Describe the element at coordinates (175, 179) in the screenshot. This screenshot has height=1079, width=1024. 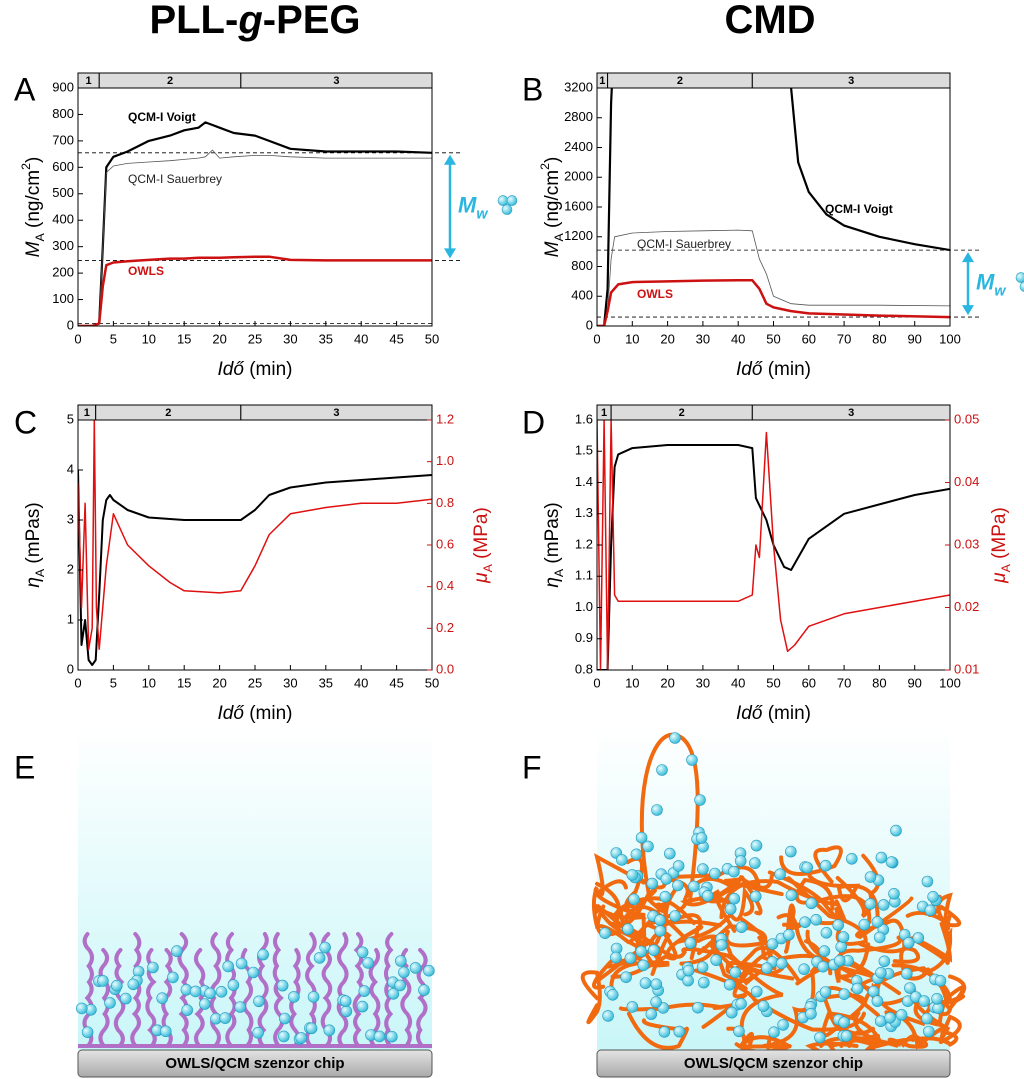
I see `series-label: QCM-I Sauerbrey` at that location.